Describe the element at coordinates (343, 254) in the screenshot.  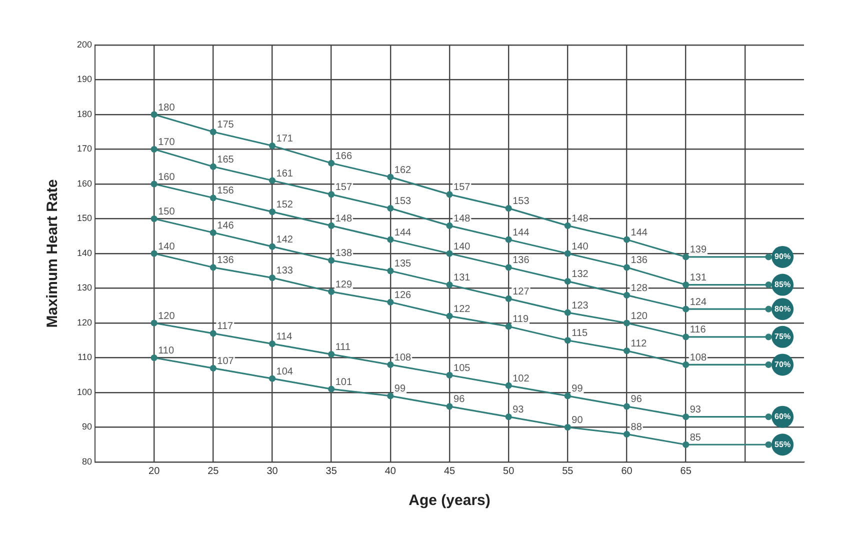
I see `data-label: 138` at that location.